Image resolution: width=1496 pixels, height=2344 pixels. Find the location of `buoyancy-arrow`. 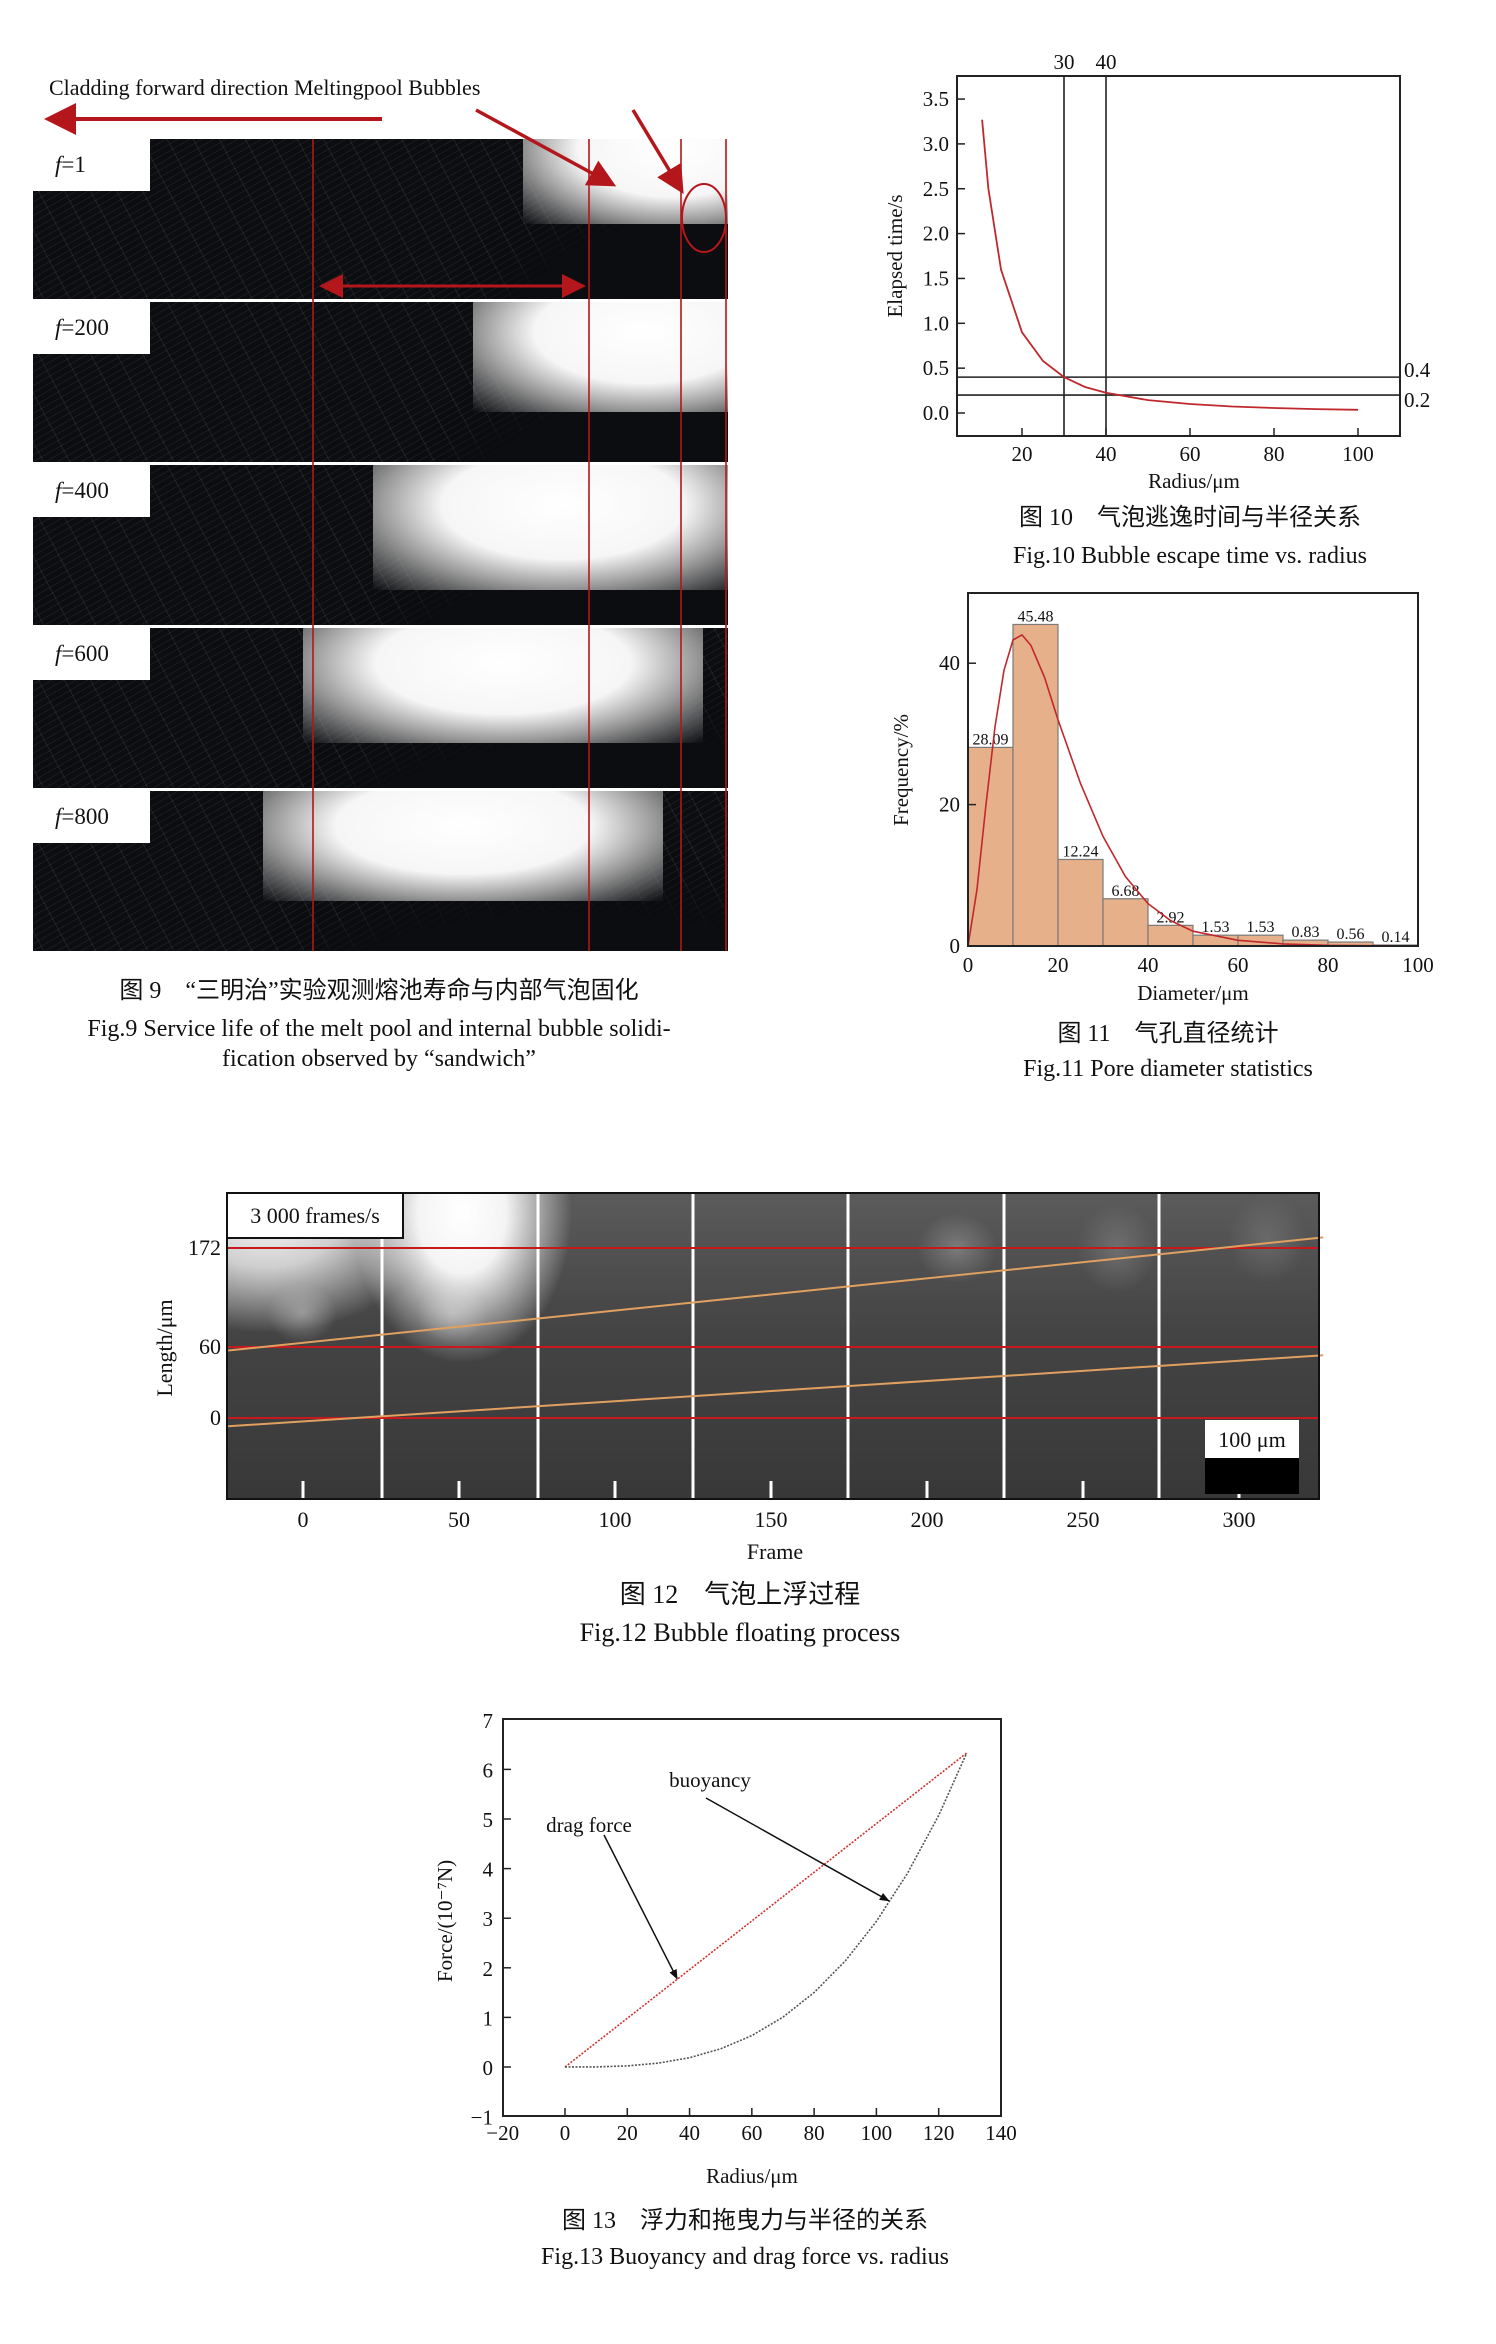

buoyancy-arrow is located at coordinates (797, 1849).